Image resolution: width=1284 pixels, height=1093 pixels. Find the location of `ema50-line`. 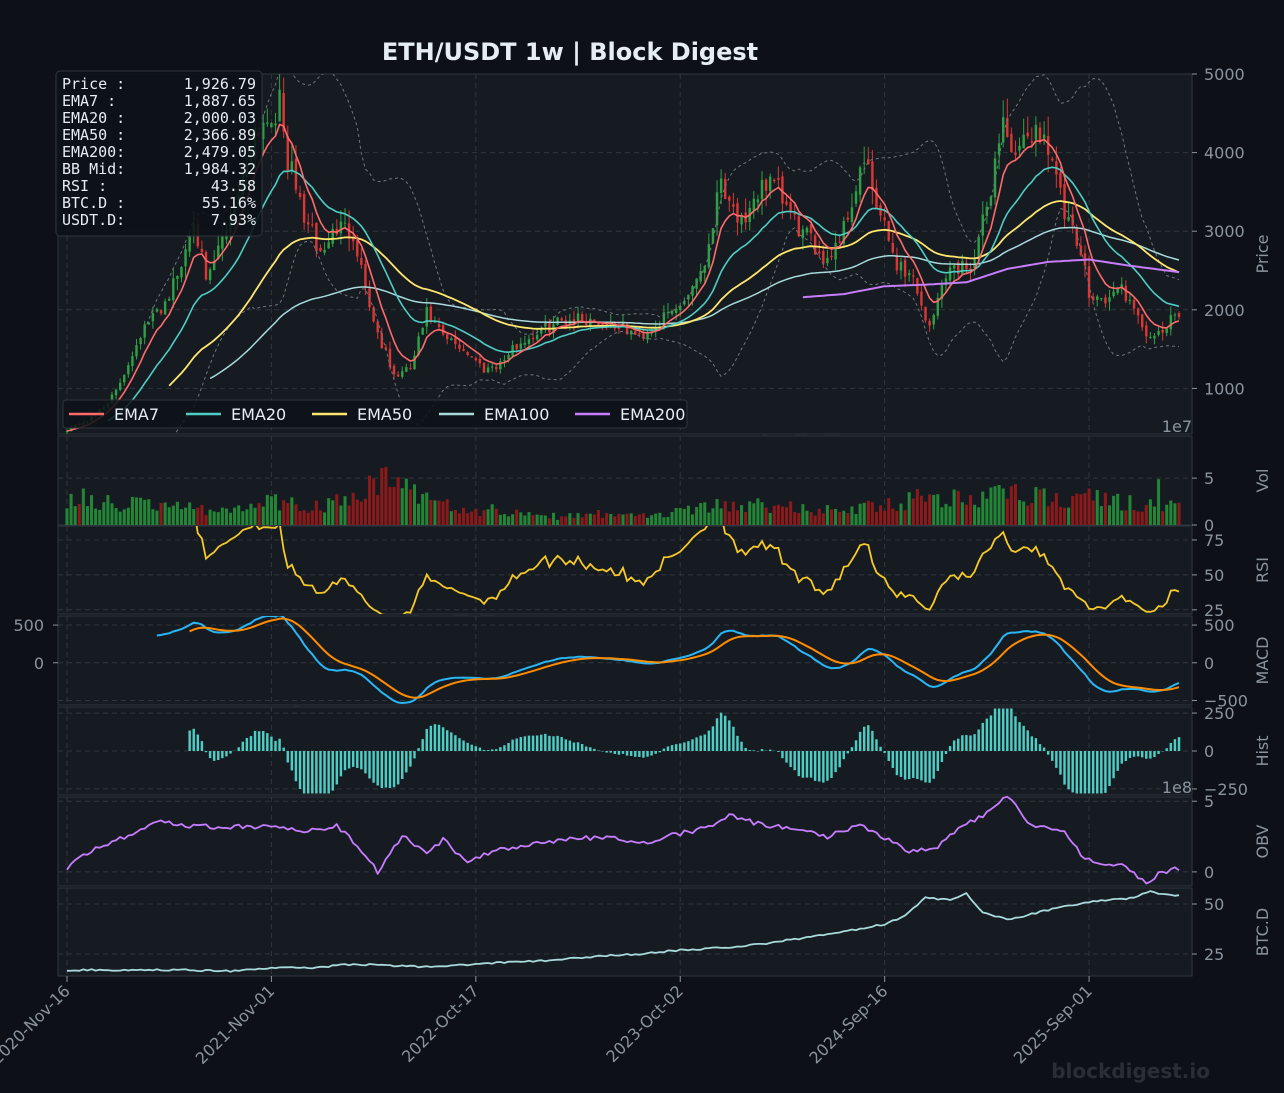

ema50-line is located at coordinates (674, 293).